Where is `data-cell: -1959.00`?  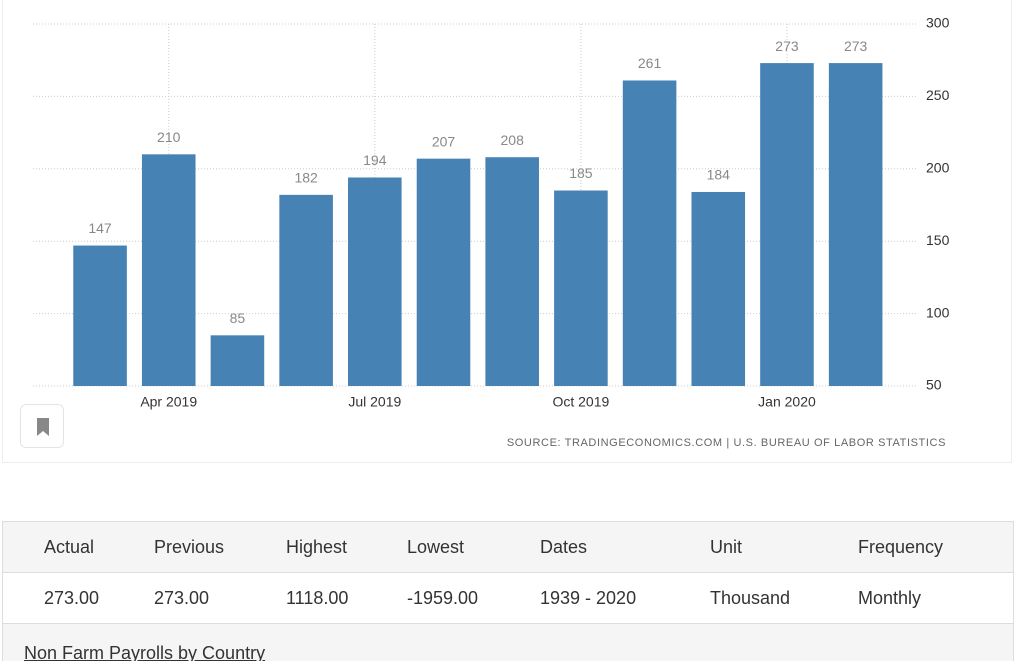
data-cell: -1959.00 is located at coordinates (443, 598).